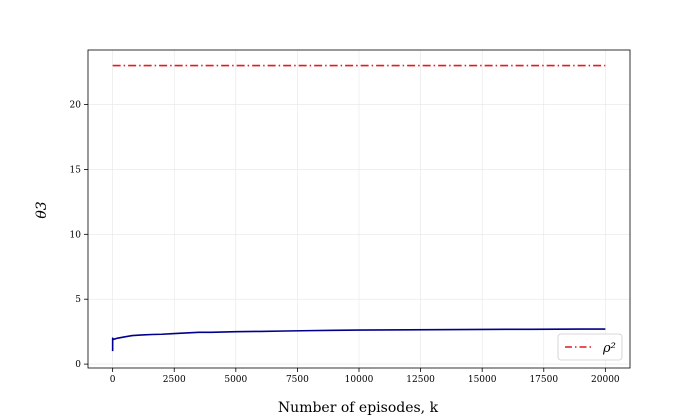  What do you see at coordinates (78, 365) in the screenshot?
I see `y-tick-label: 0` at bounding box center [78, 365].